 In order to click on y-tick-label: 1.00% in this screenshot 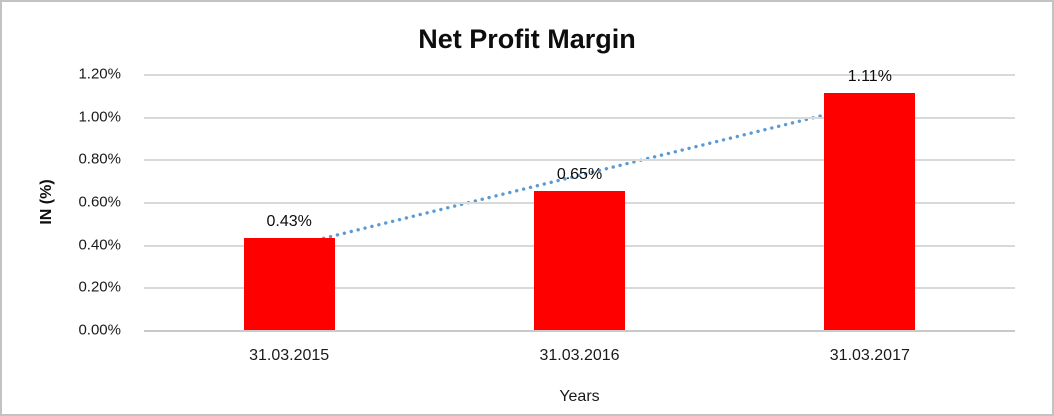, I will do `click(99, 117)`.